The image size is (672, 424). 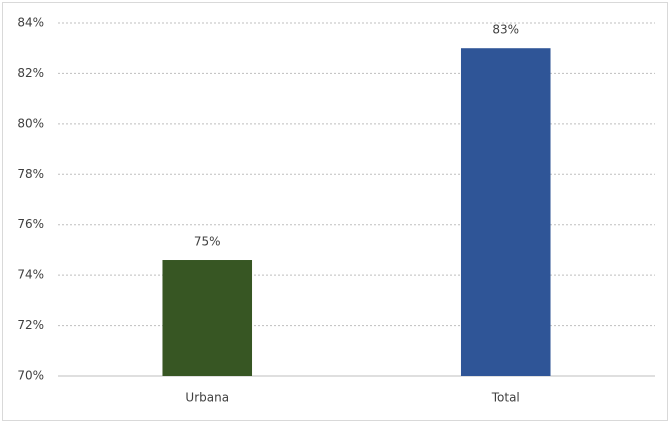 What do you see at coordinates (207, 398) in the screenshot?
I see `x-tick-label: Urbana` at bounding box center [207, 398].